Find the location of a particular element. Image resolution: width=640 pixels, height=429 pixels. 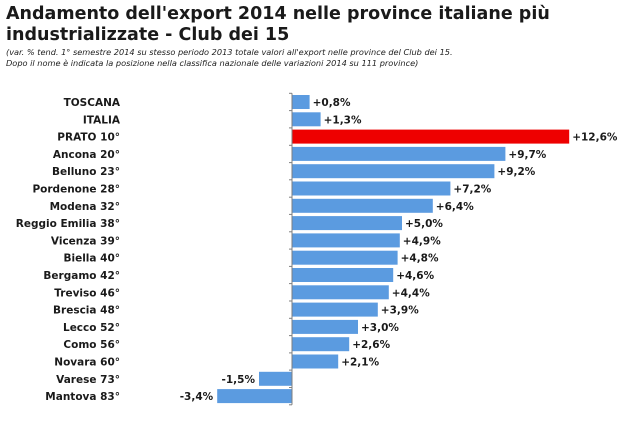

data-label: -1,5% is located at coordinates (239, 380).